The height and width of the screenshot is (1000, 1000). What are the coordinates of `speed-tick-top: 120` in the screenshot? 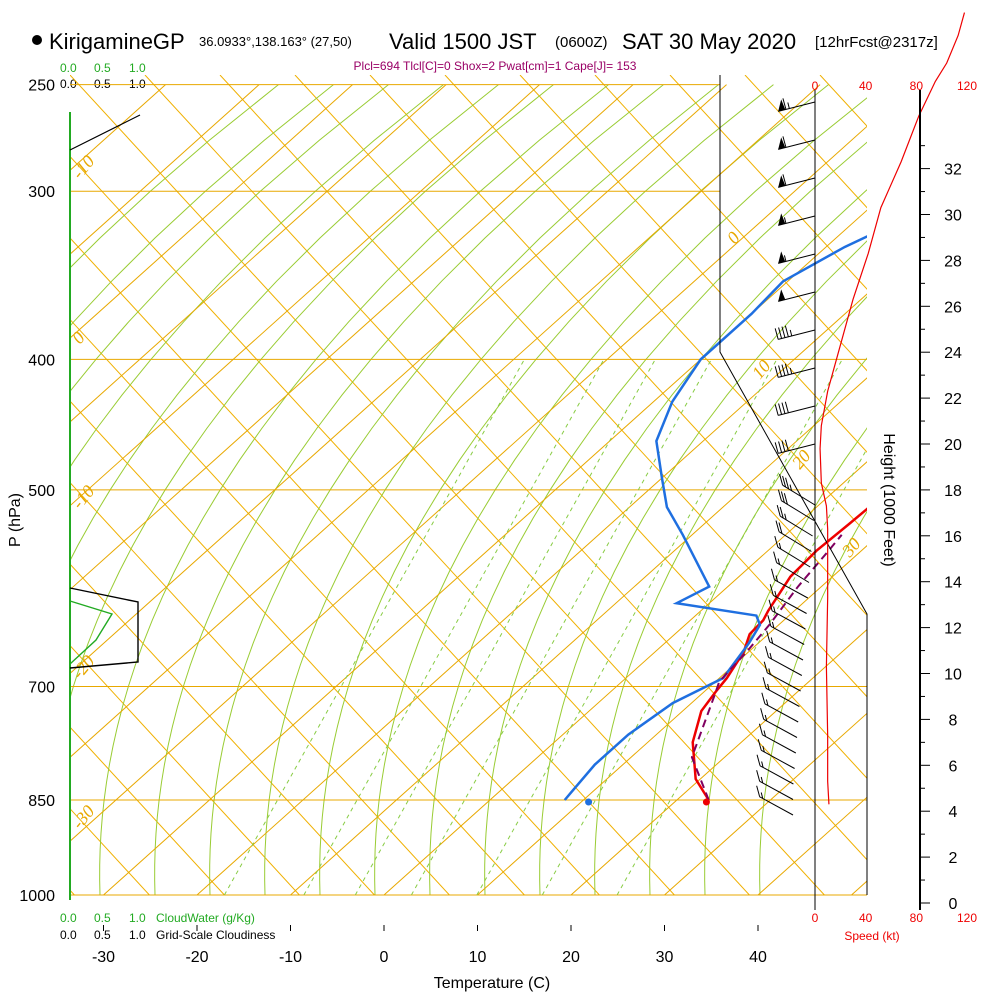 It's located at (967, 86).